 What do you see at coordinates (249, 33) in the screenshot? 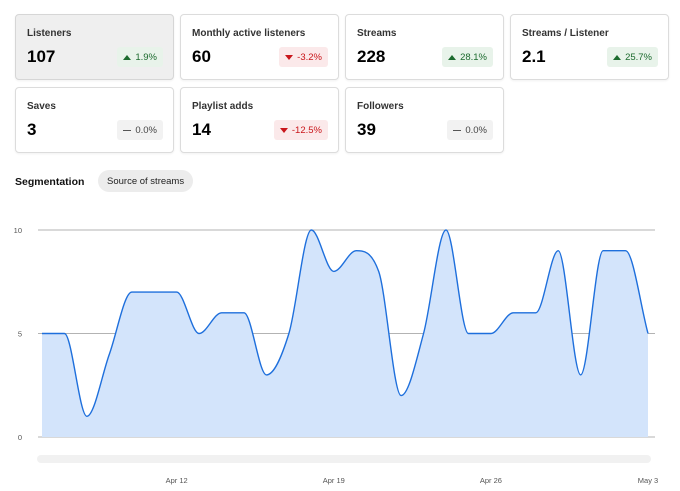
I see `metric-label: Monthly active listeners` at bounding box center [249, 33].